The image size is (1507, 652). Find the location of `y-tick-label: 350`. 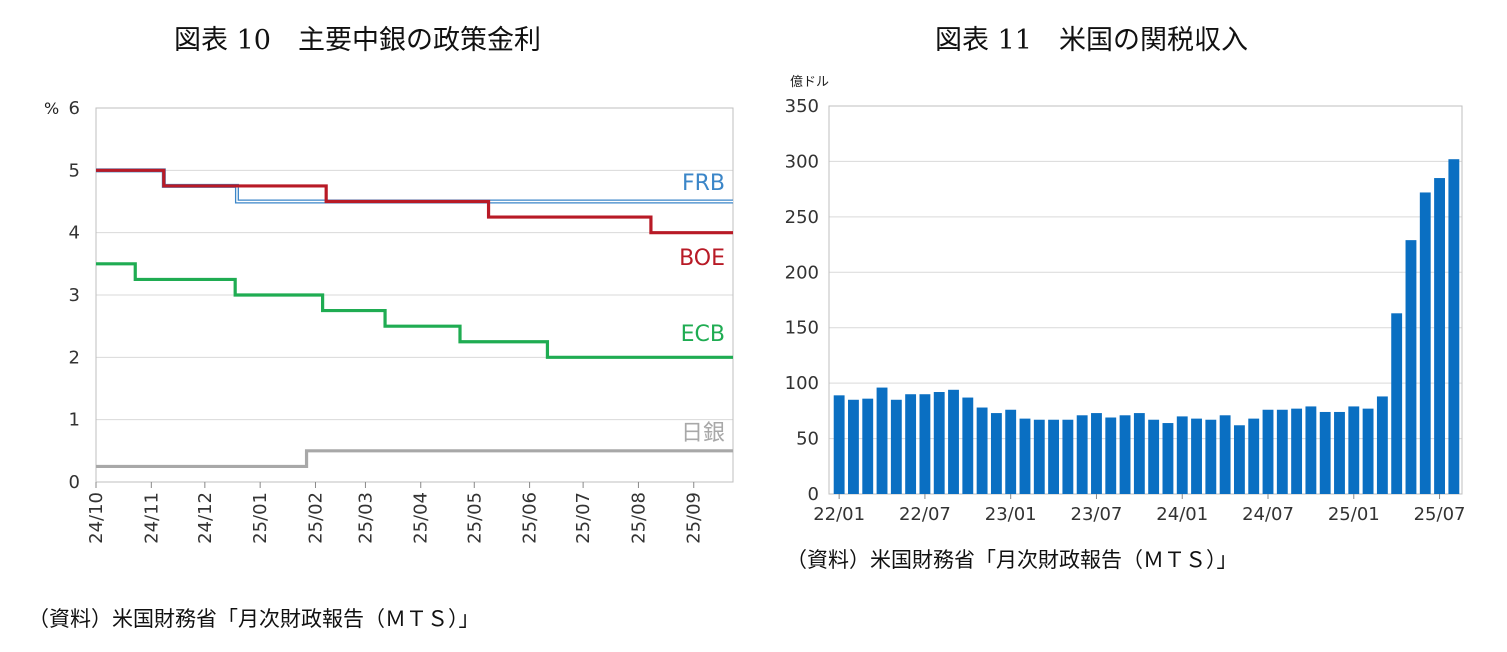

y-tick-label: 350 is located at coordinates (802, 106).